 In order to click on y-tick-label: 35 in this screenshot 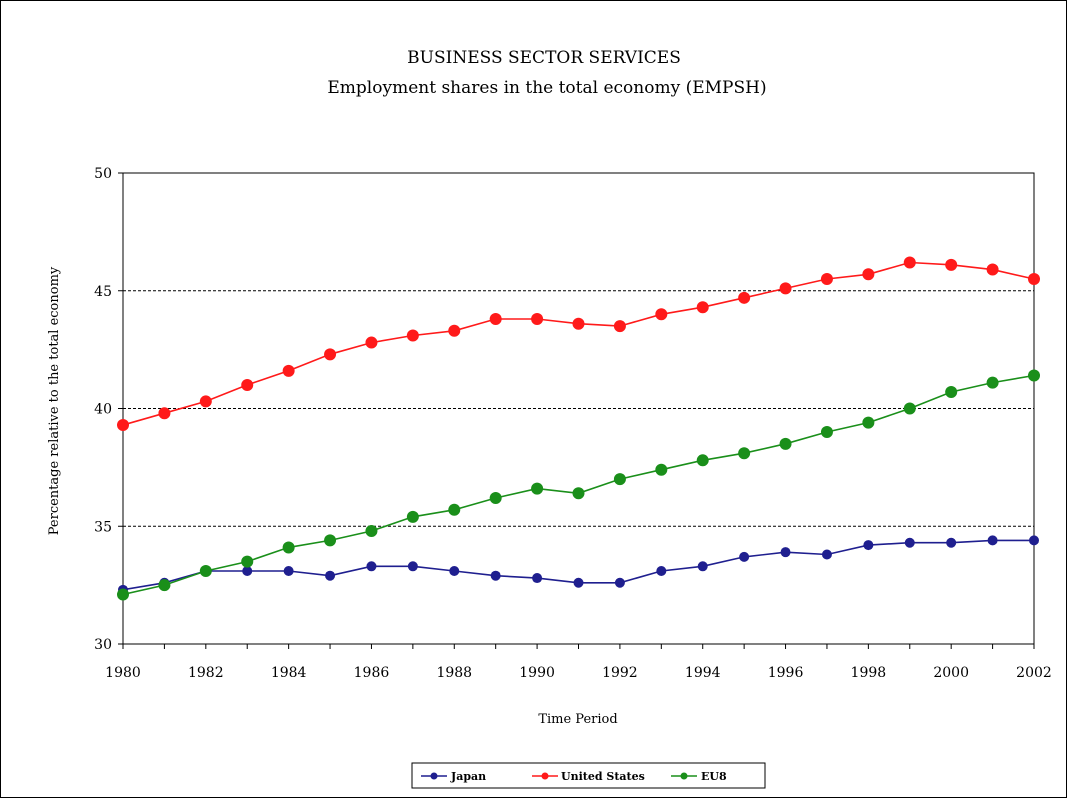, I will do `click(103, 527)`.